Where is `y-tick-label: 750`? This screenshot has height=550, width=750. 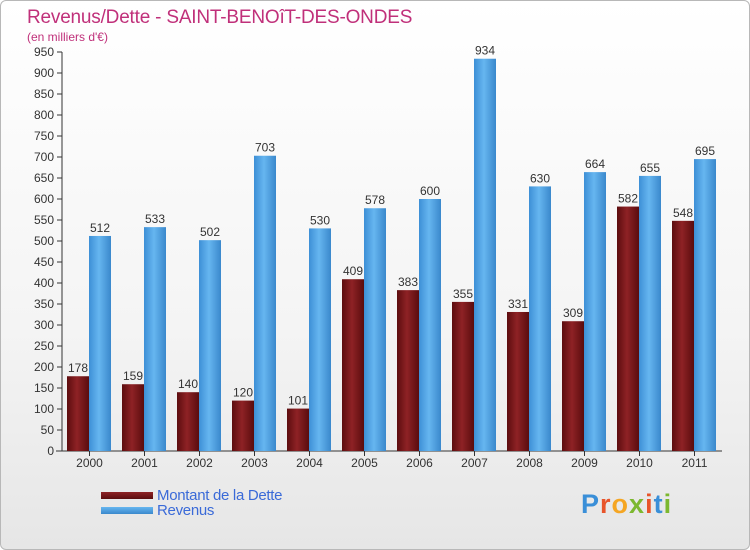
y-tick-label: 750 is located at coordinates (44, 136).